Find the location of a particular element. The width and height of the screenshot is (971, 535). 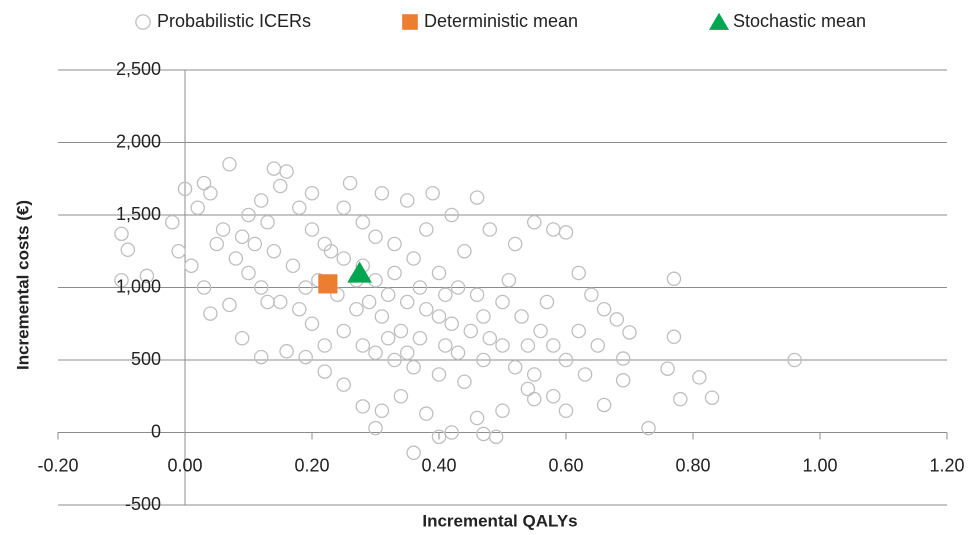

x-tick-label: 0.40 is located at coordinates (438, 465).